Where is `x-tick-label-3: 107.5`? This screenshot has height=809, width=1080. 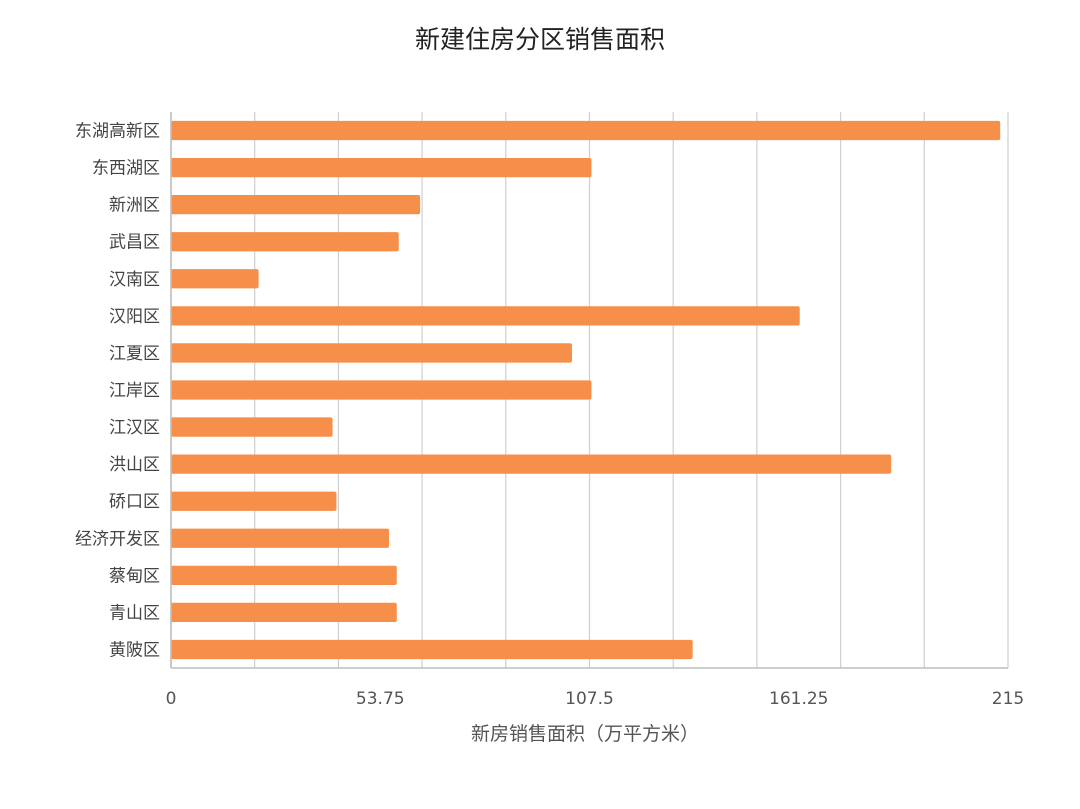
x-tick-label-3: 107.5 is located at coordinates (589, 699).